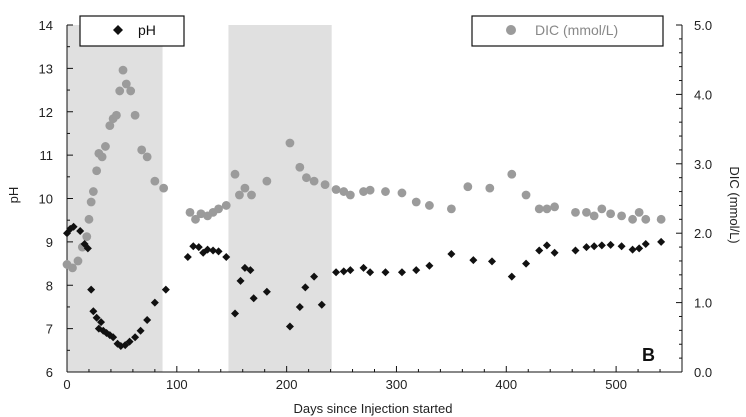 This screenshot has height=417, width=746. I want to click on y-left-tick-label: 7, so click(49, 329).